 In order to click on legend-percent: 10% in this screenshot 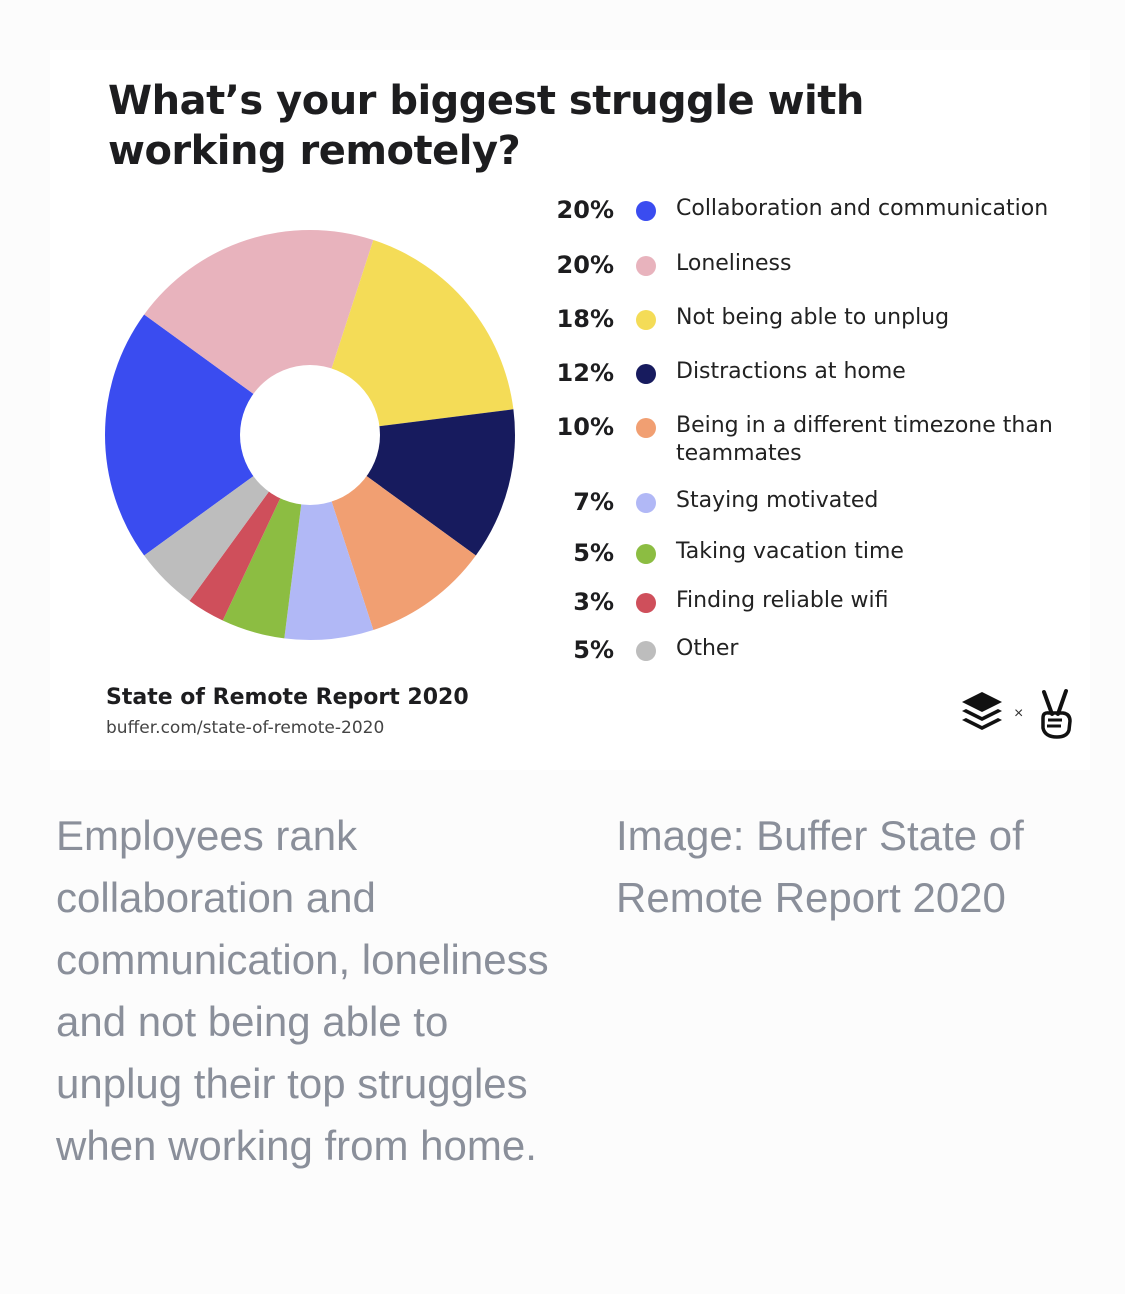, I will do `click(585, 427)`.